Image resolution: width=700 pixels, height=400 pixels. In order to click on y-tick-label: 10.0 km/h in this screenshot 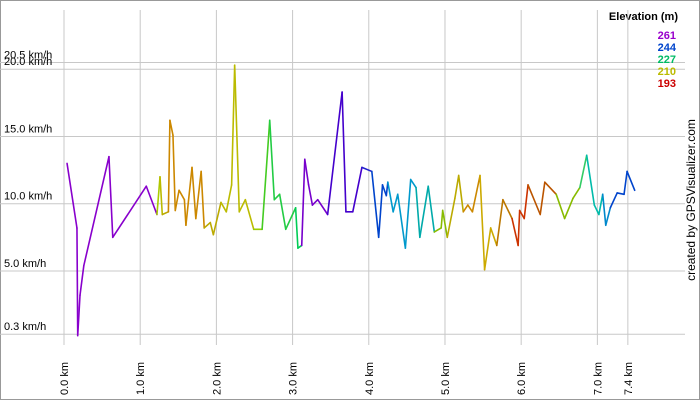, I will do `click(28, 197)`.